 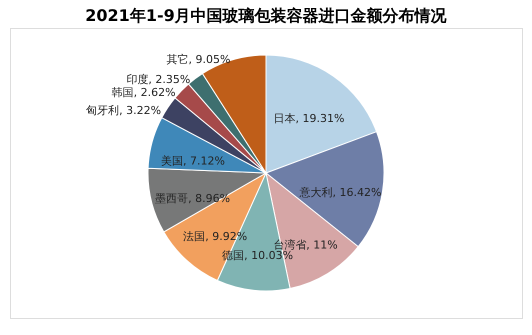 I want to click on data-label: , 19.31%, so click(x=319, y=118).